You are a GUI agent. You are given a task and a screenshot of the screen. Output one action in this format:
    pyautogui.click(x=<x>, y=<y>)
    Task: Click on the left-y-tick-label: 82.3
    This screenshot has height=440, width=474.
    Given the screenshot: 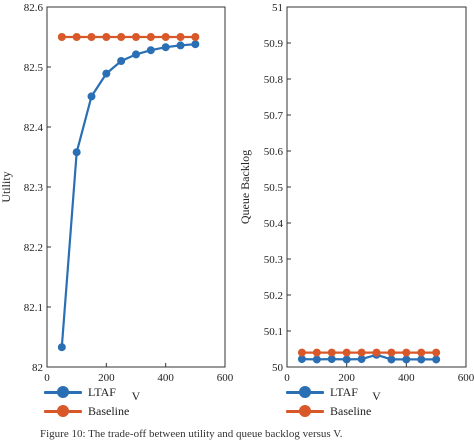 What is the action you would take?
    pyautogui.click(x=34, y=188)
    